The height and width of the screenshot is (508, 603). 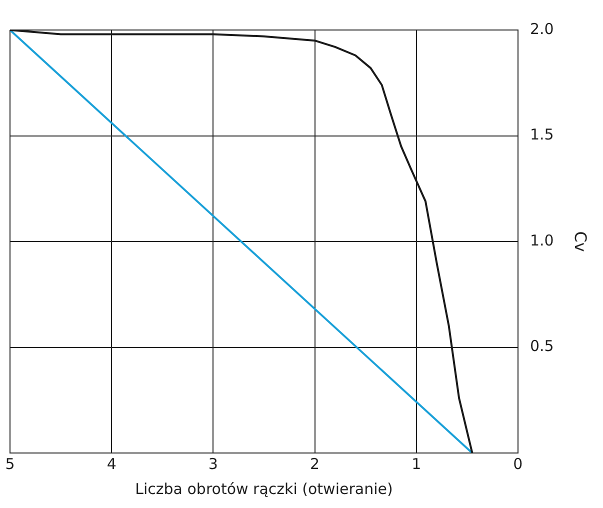 I want to click on y-tick-label: 2.0, so click(x=542, y=29).